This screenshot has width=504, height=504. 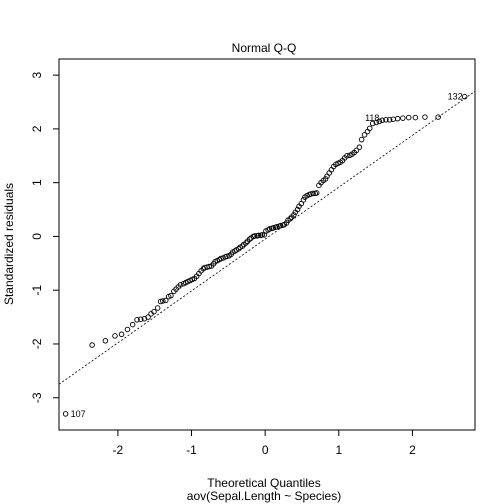 I want to click on x-axis: -2 -1 0 1 2, so click(x=264, y=443).